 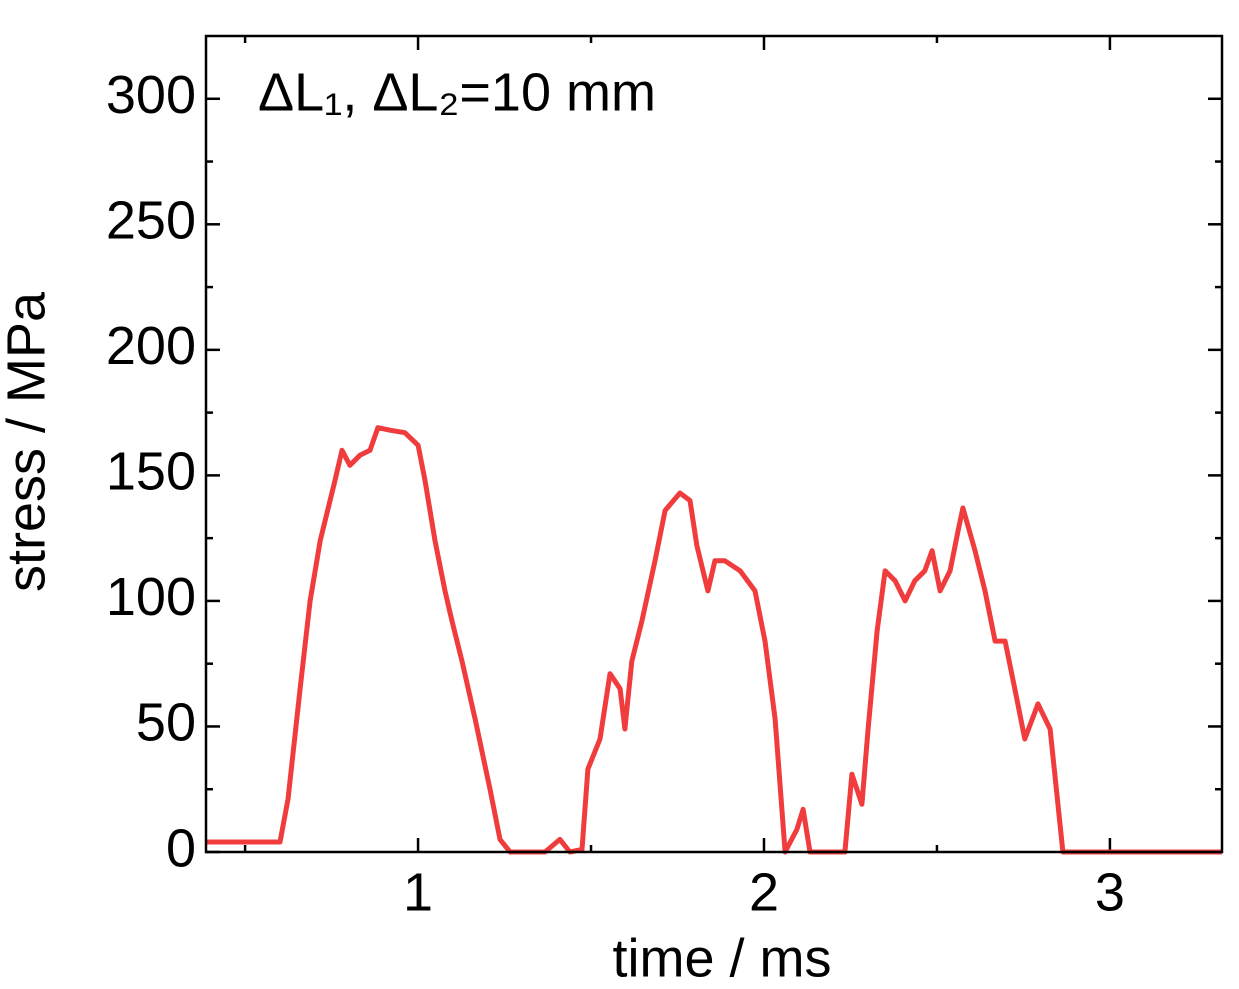 I want to click on y-tick-label: 300, so click(x=151, y=95).